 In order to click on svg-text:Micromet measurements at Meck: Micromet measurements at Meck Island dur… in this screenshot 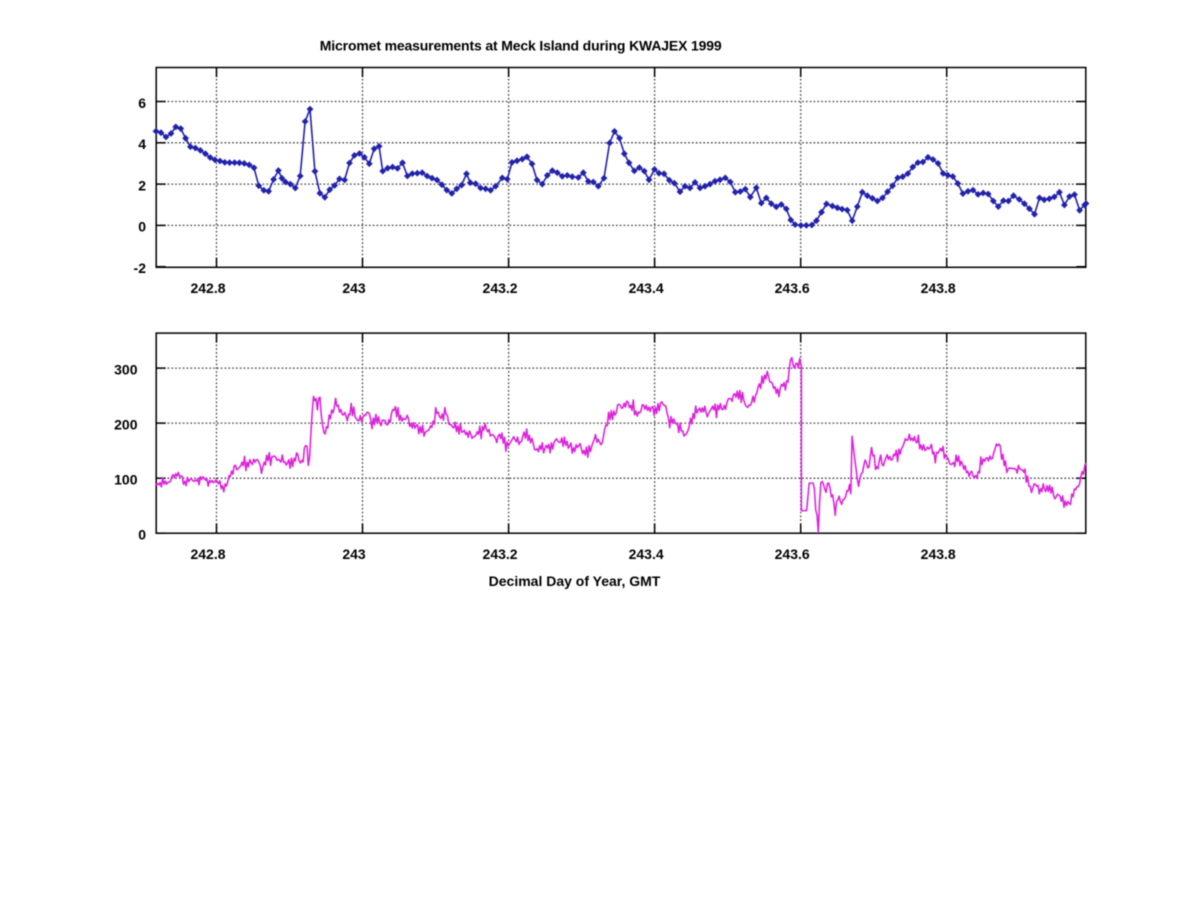, I will do `click(521, 45)`.